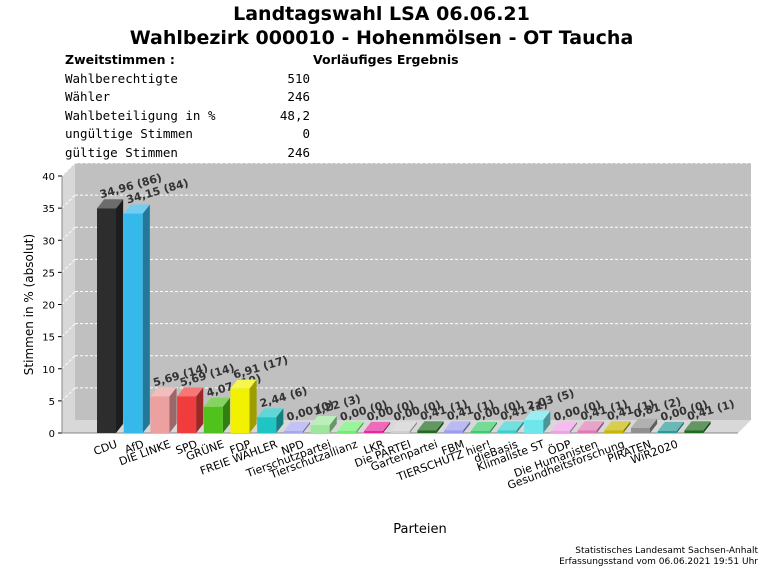  I want to click on y-tick-label: 30, so click(48, 241).